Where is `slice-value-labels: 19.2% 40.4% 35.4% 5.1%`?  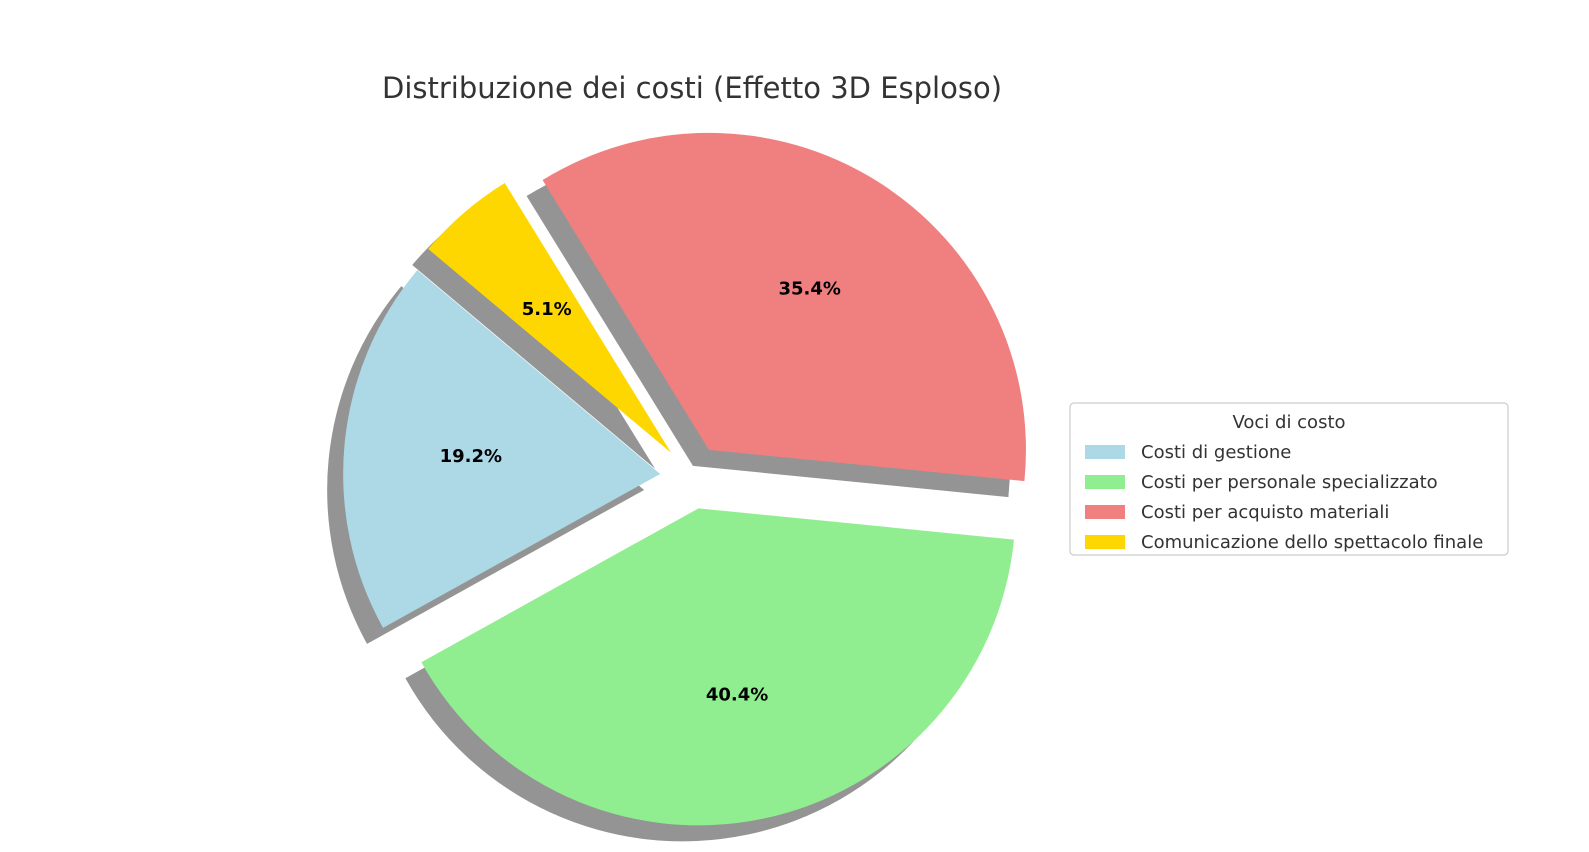
slice-value-labels: 19.2% 40.4% 35.4% 5.1% is located at coordinates (640, 492).